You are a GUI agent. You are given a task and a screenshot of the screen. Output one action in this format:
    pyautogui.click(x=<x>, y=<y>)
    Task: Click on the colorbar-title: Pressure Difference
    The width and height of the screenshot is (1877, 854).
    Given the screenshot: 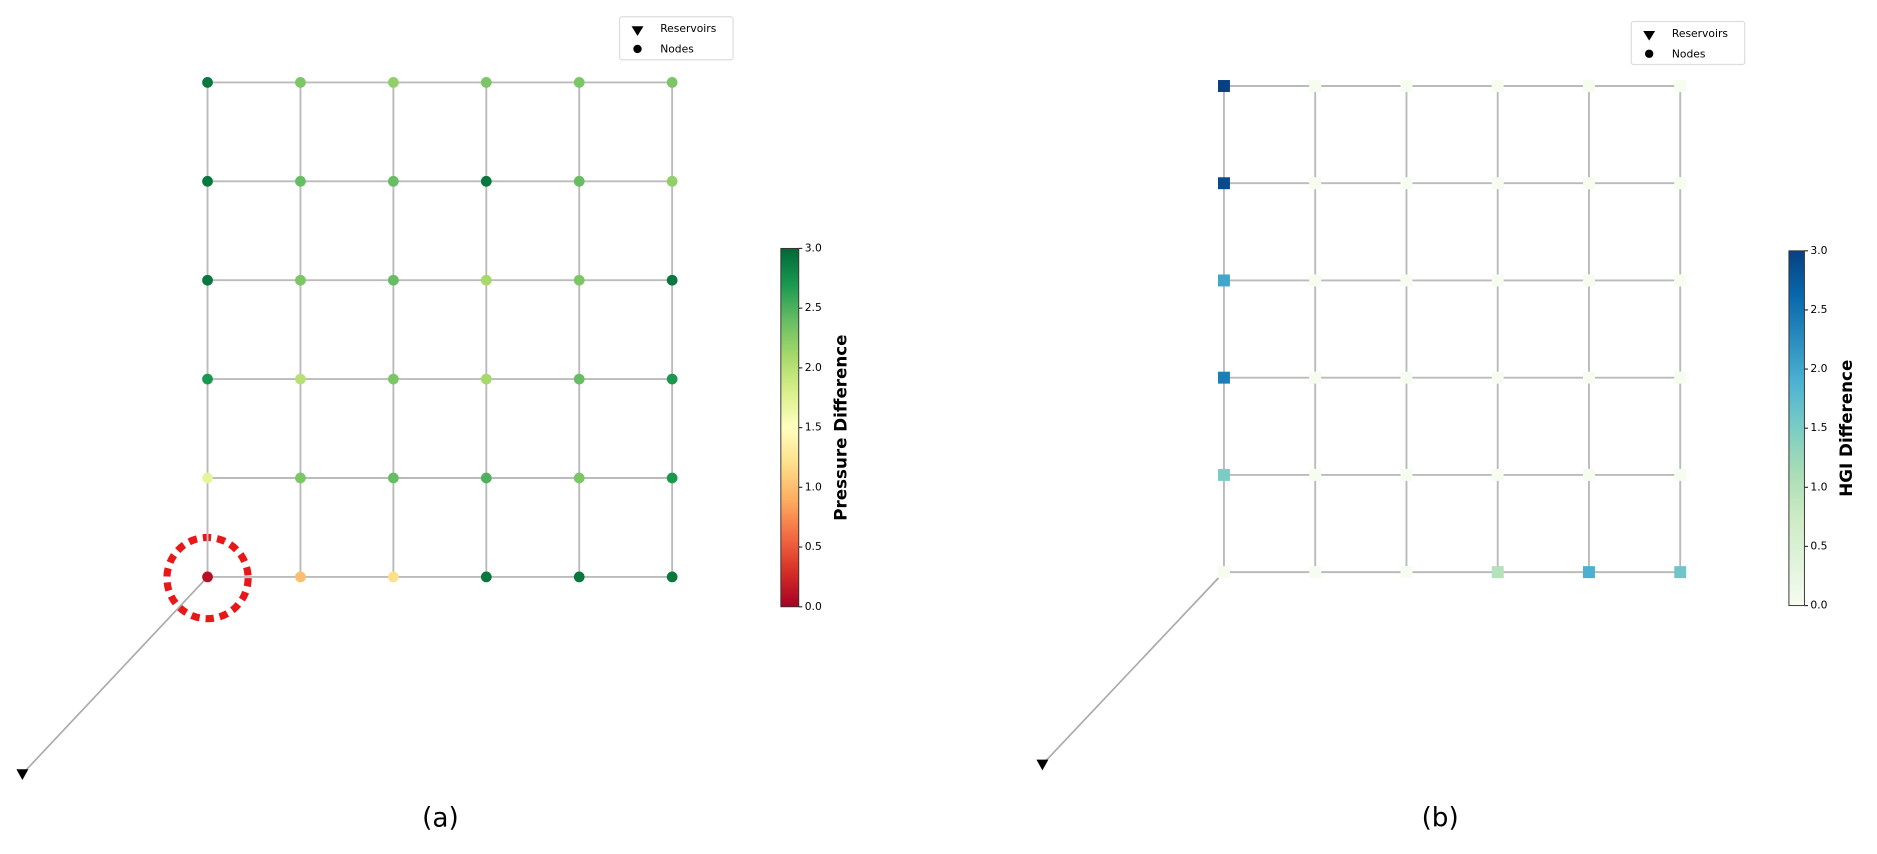 What is the action you would take?
    pyautogui.click(x=841, y=427)
    